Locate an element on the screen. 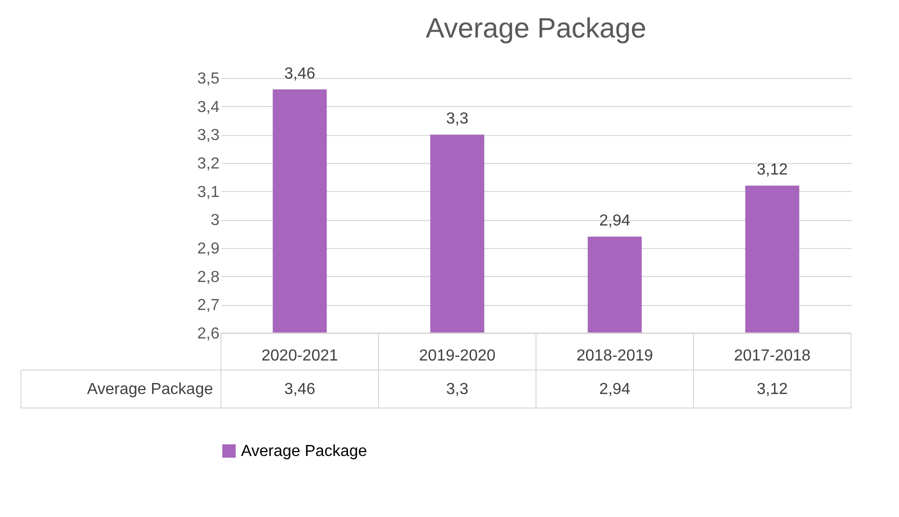 The height and width of the screenshot is (517, 899). text: Average Package is located at coordinates (149, 389).